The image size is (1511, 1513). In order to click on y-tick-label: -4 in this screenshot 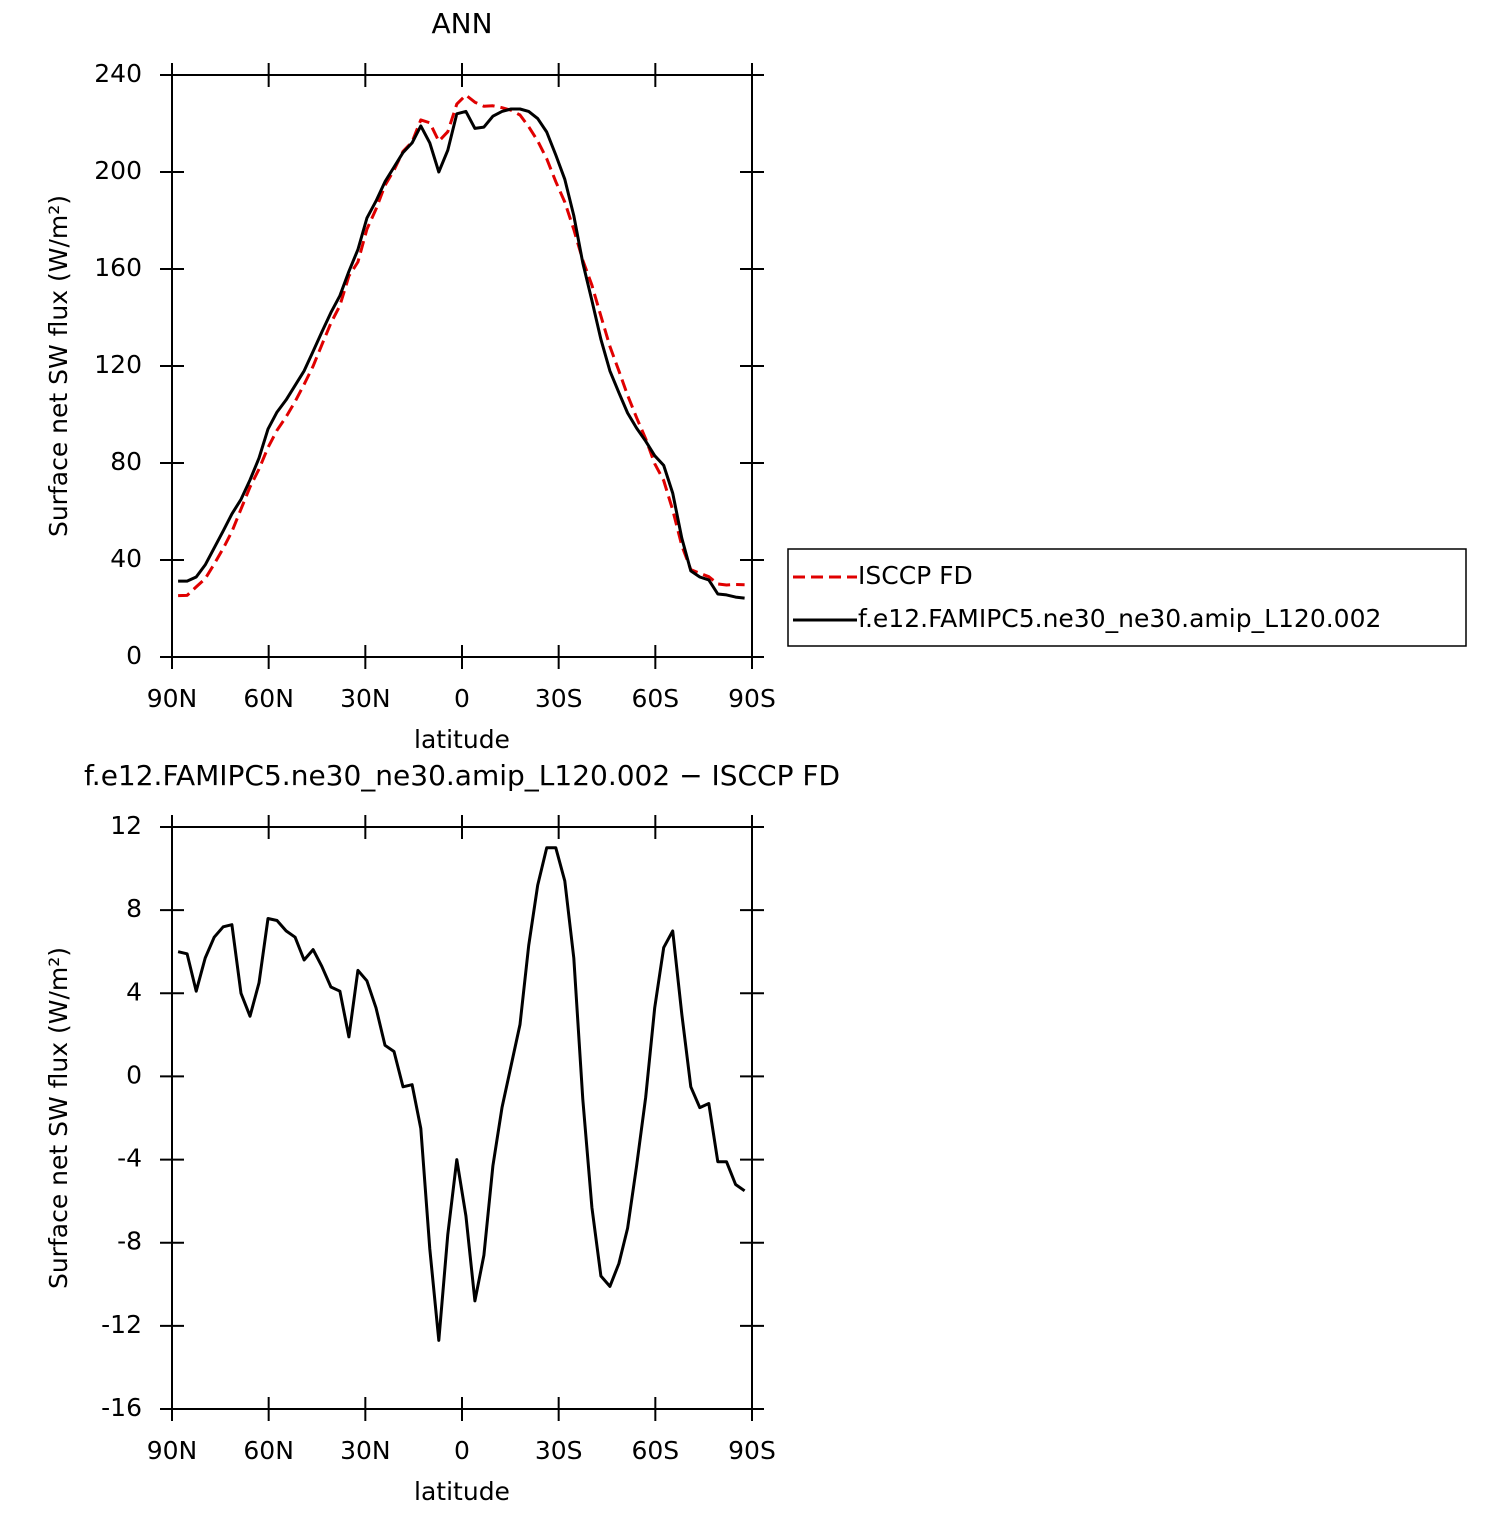, I will do `click(129, 1158)`.